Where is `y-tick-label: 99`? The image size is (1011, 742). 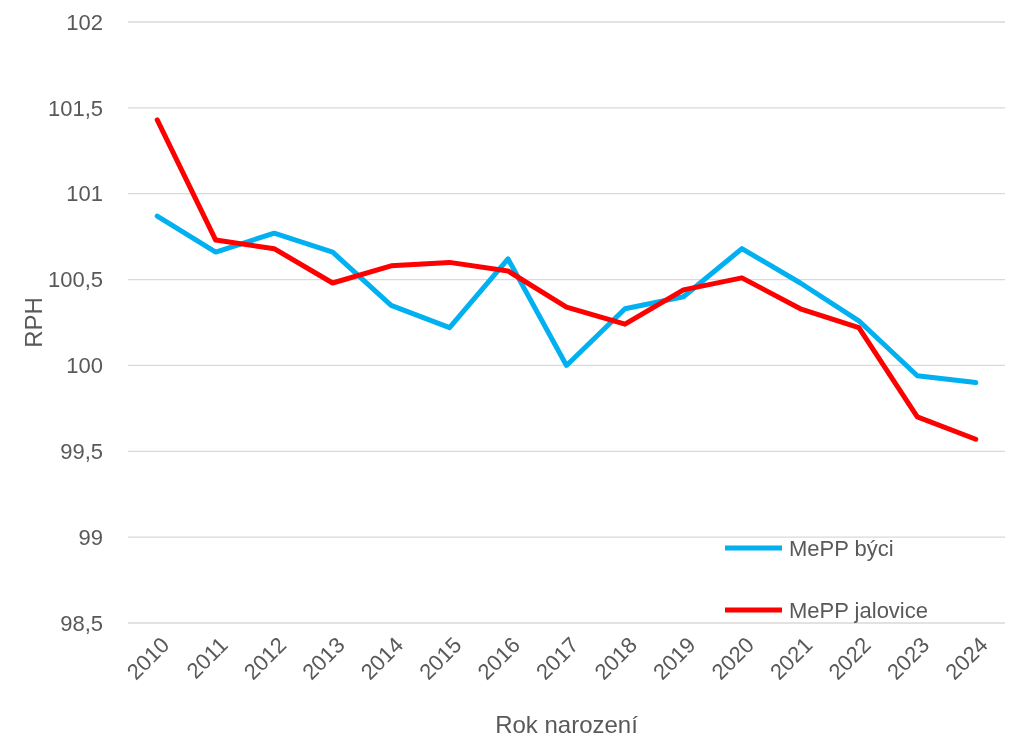
y-tick-label: 99 is located at coordinates (90, 537).